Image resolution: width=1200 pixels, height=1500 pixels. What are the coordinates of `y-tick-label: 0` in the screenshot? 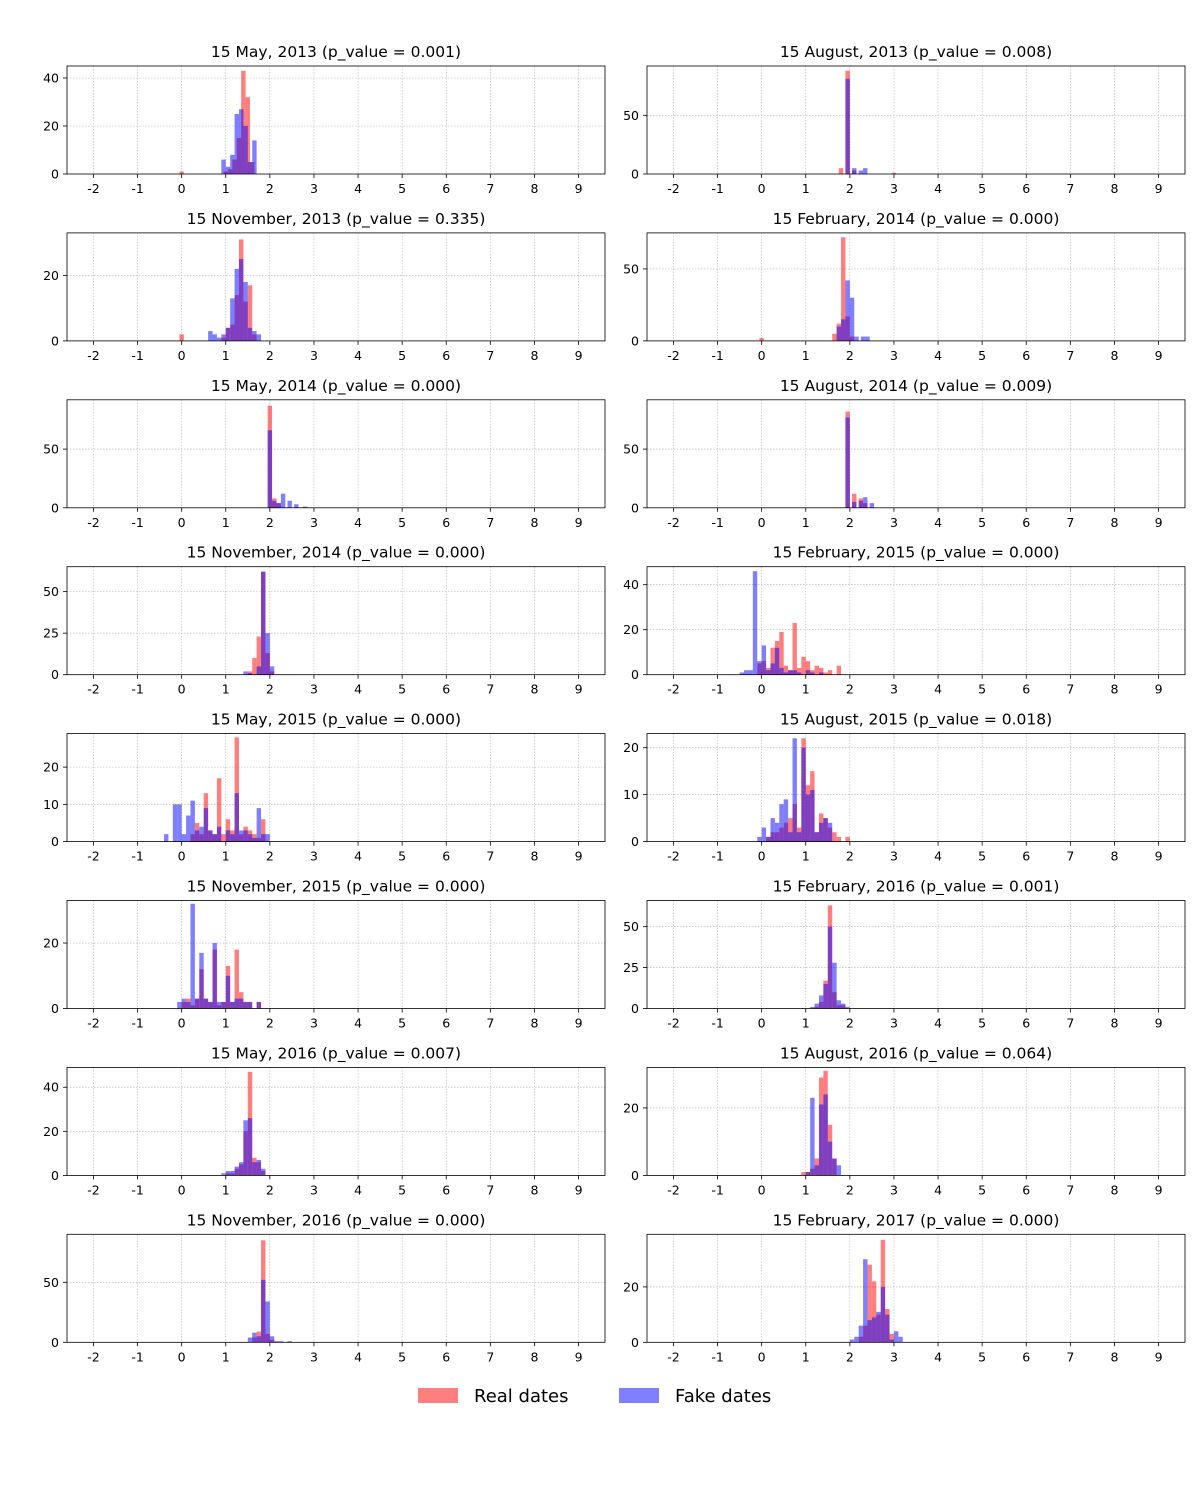 It's located at (635, 1008).